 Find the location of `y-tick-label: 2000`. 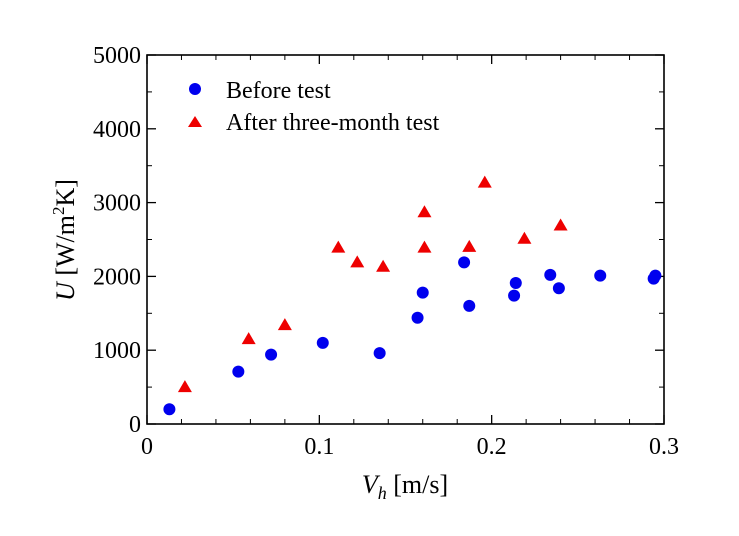

y-tick-label: 2000 is located at coordinates (117, 277).